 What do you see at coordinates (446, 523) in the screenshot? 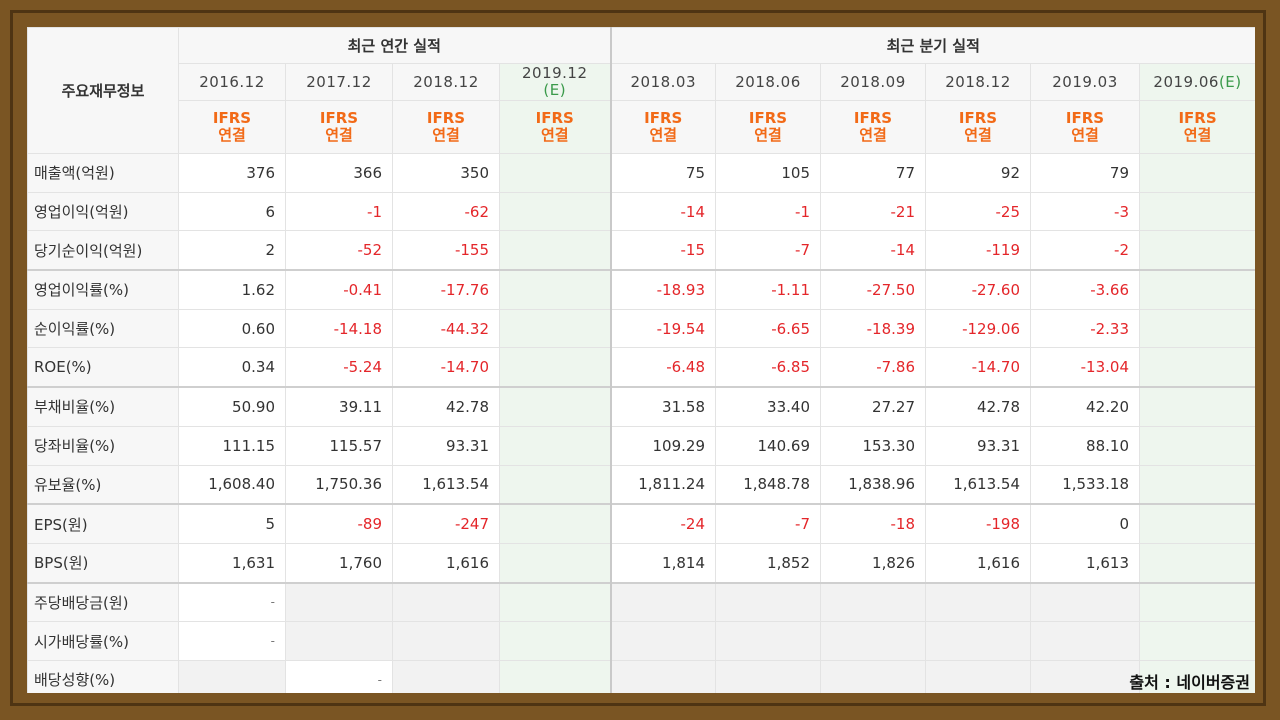
I see `table-cell: -247` at bounding box center [446, 523].